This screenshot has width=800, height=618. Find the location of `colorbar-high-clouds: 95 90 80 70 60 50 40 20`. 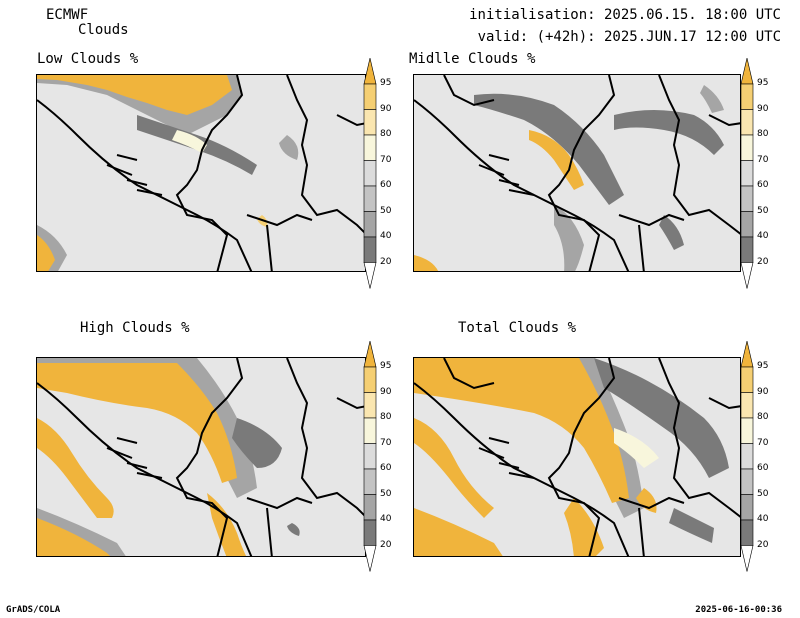

colorbar-high-clouds: 95 90 80 70 60 50 40 20 is located at coordinates (380, 458).